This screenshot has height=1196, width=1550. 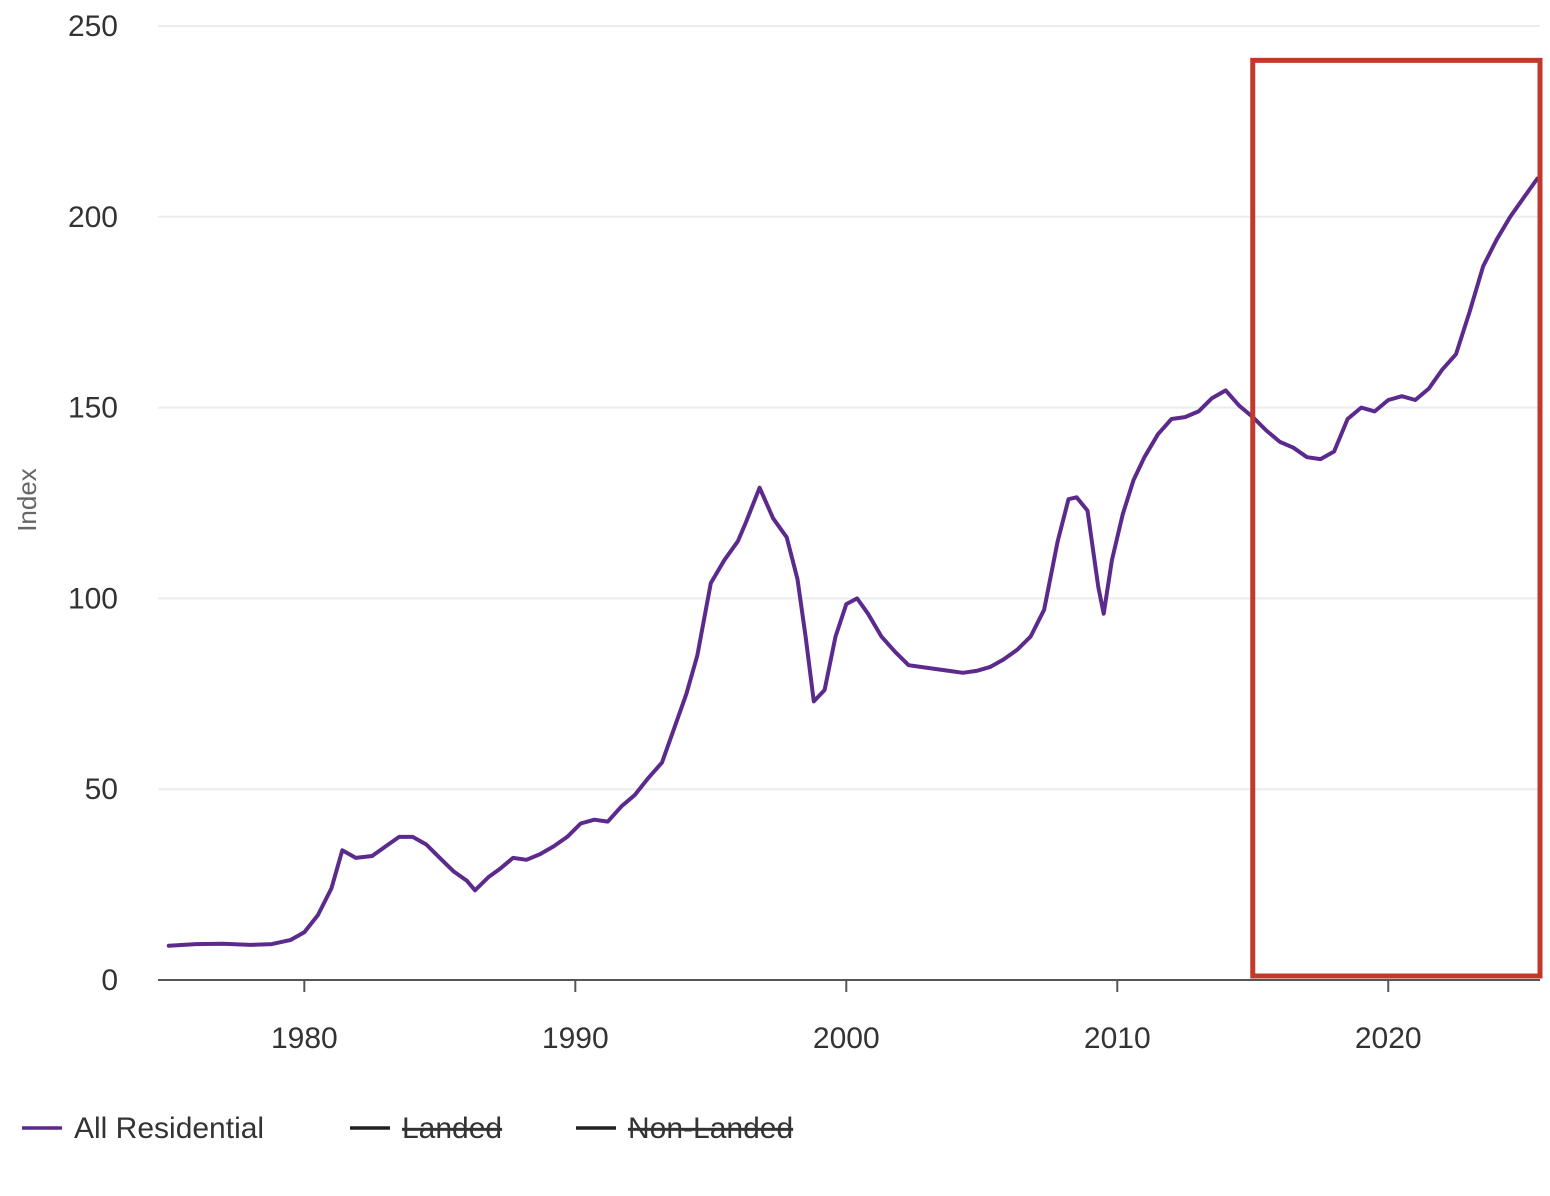 I want to click on x-tick-label: 2000, so click(x=846, y=1038).